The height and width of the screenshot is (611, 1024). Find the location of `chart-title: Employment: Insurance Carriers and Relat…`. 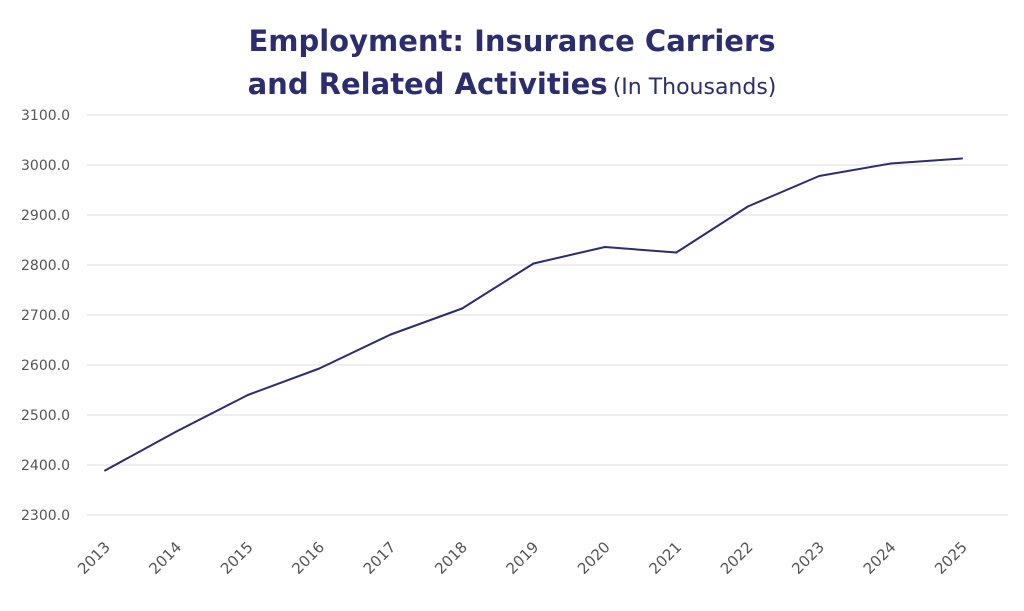

chart-title: Employment: Insurance Carriers and Relat… is located at coordinates (512, 65).